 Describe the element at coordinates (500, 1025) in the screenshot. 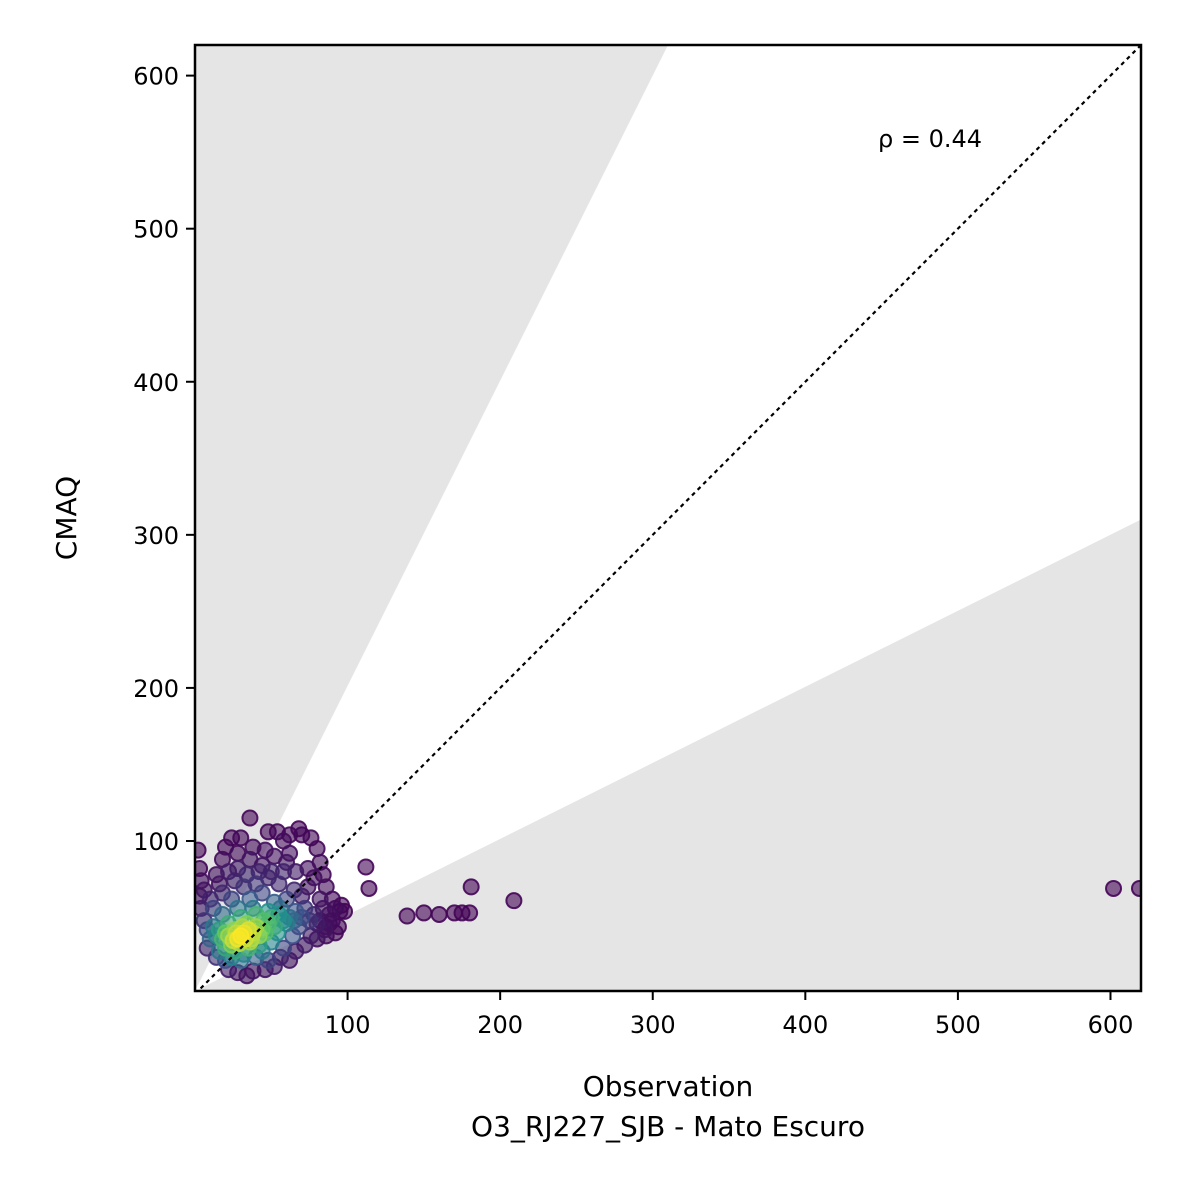

I see `x-tick-label: 200` at that location.